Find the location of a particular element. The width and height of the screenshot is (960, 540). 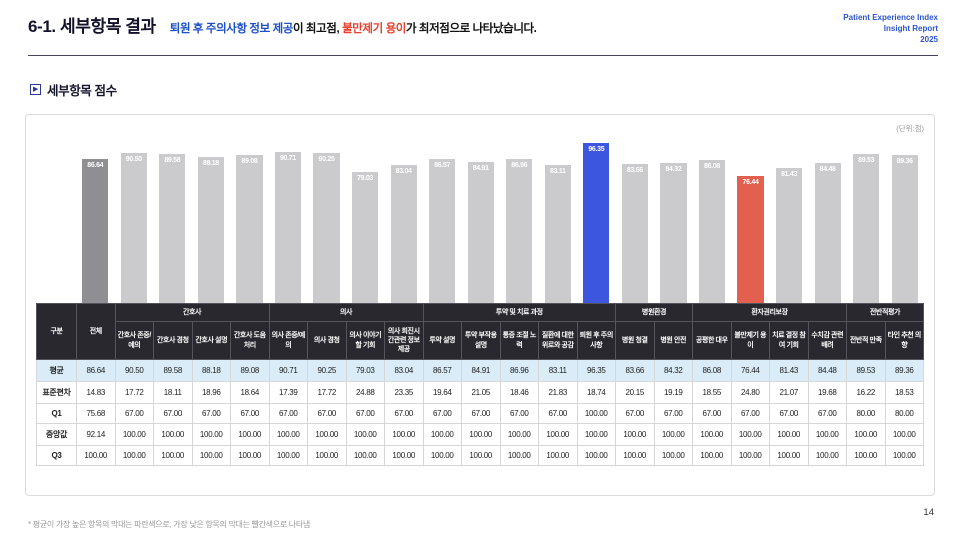

score-cell: 86.08 is located at coordinates (712, 370).